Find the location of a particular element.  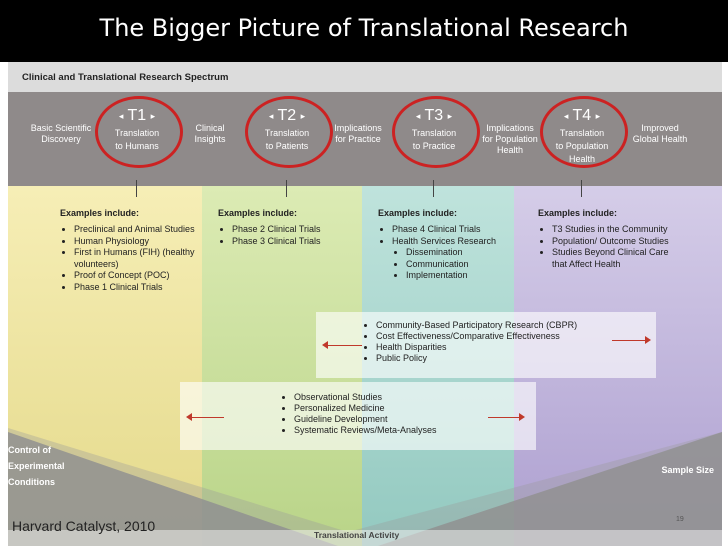

phase-t2: ◂ T2 ▸ Translation to Patients is located at coordinates (287, 130).